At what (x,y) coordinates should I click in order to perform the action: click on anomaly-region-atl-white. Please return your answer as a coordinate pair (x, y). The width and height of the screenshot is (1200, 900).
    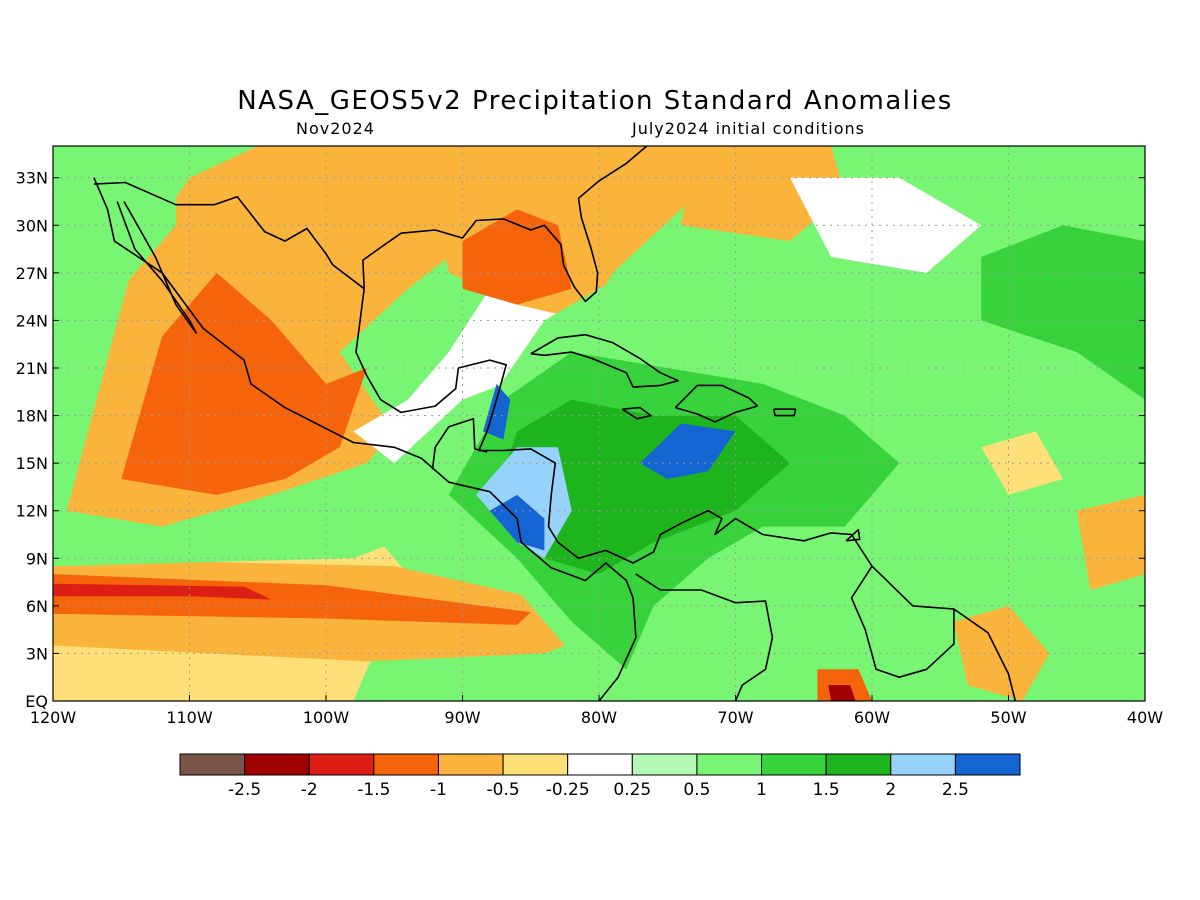
    Looking at the image, I should click on (886, 225).